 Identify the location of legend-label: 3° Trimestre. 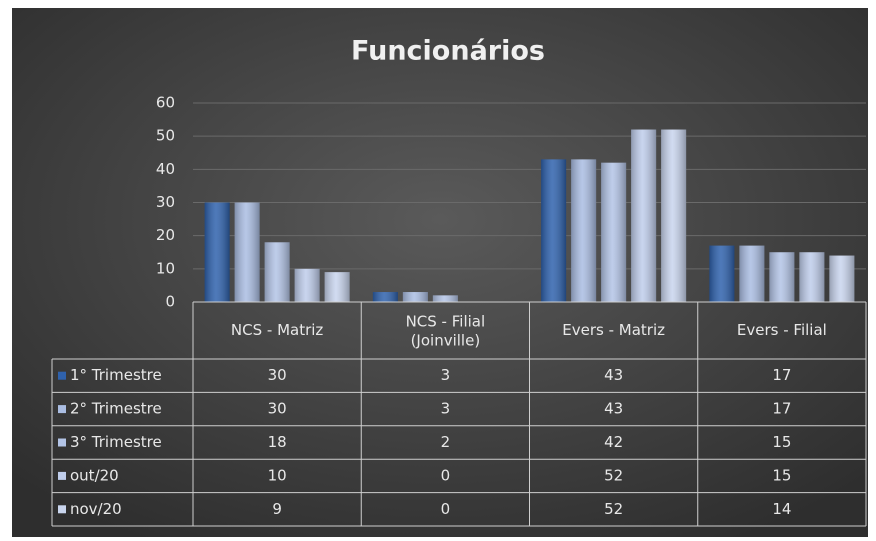
(116, 442).